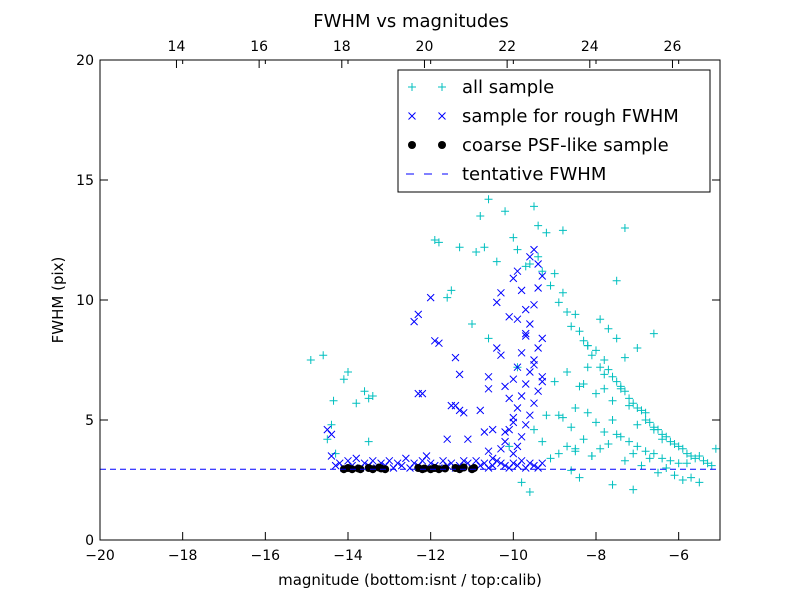  Describe the element at coordinates (342, 47) in the screenshot. I see `top-x-tick-label: 18` at that location.